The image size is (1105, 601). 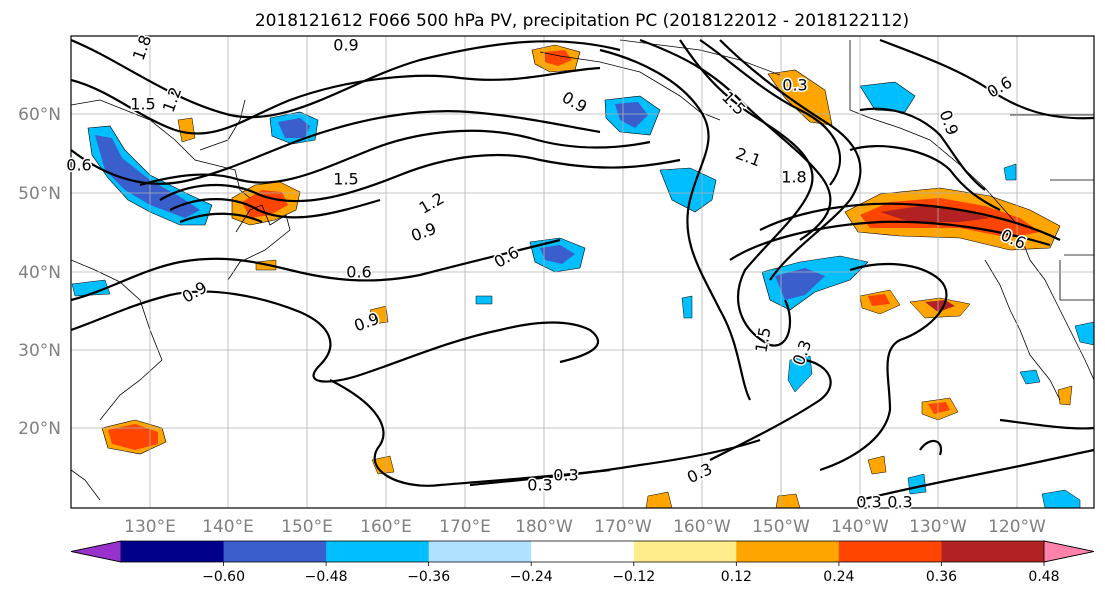 What do you see at coordinates (223, 577) in the screenshot?
I see `colorbar-tick-label: −0.60` at bounding box center [223, 577].